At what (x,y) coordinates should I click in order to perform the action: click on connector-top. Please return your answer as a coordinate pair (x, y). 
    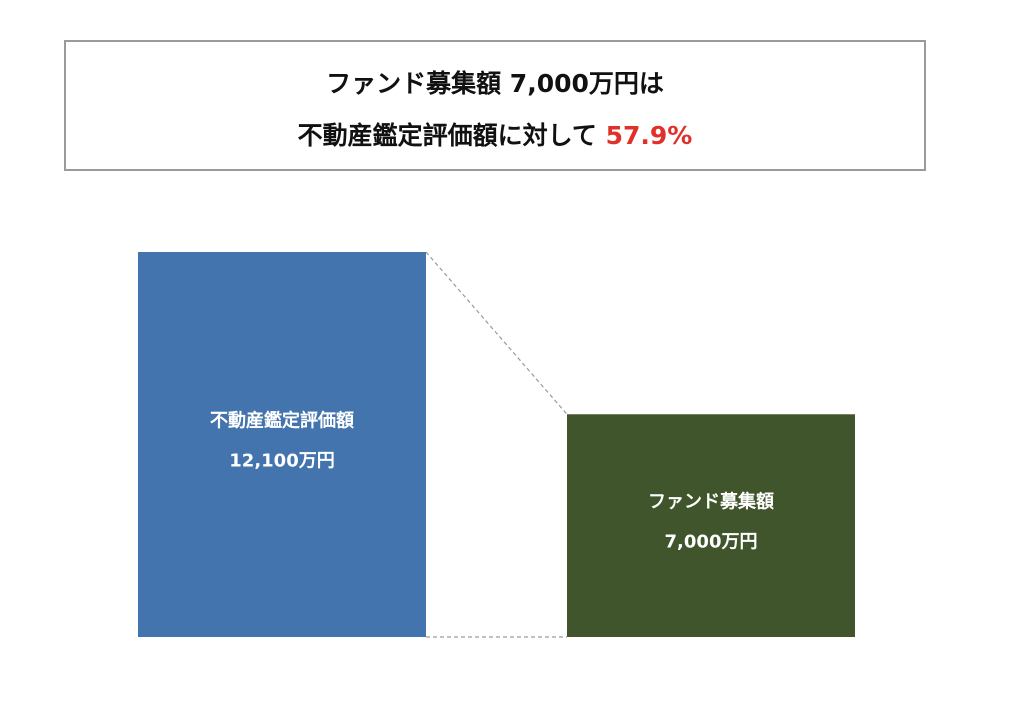
    Looking at the image, I should click on (496, 333).